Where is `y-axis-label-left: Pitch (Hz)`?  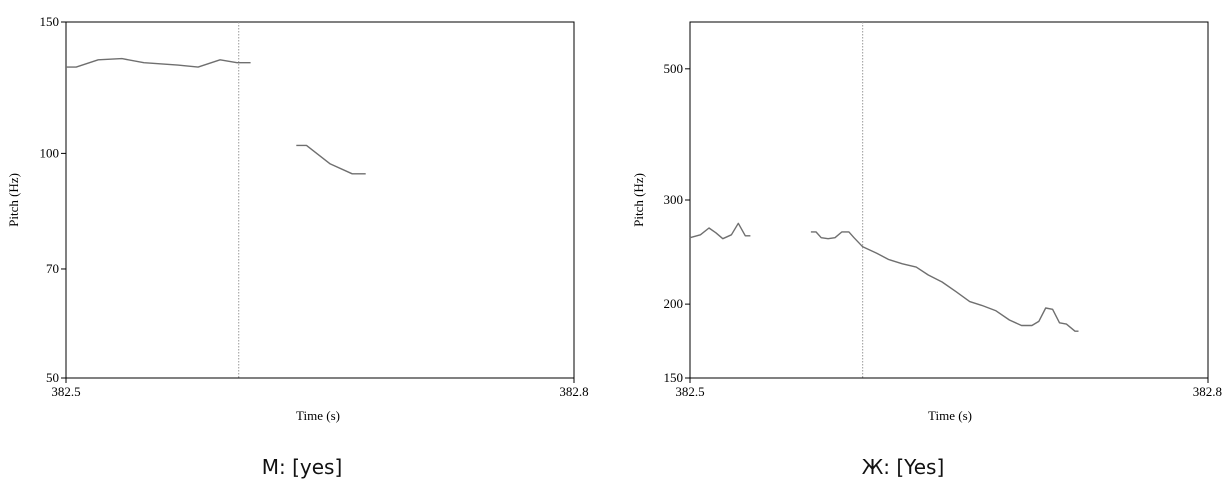 y-axis-label-left: Pitch (Hz) is located at coordinates (13, 200).